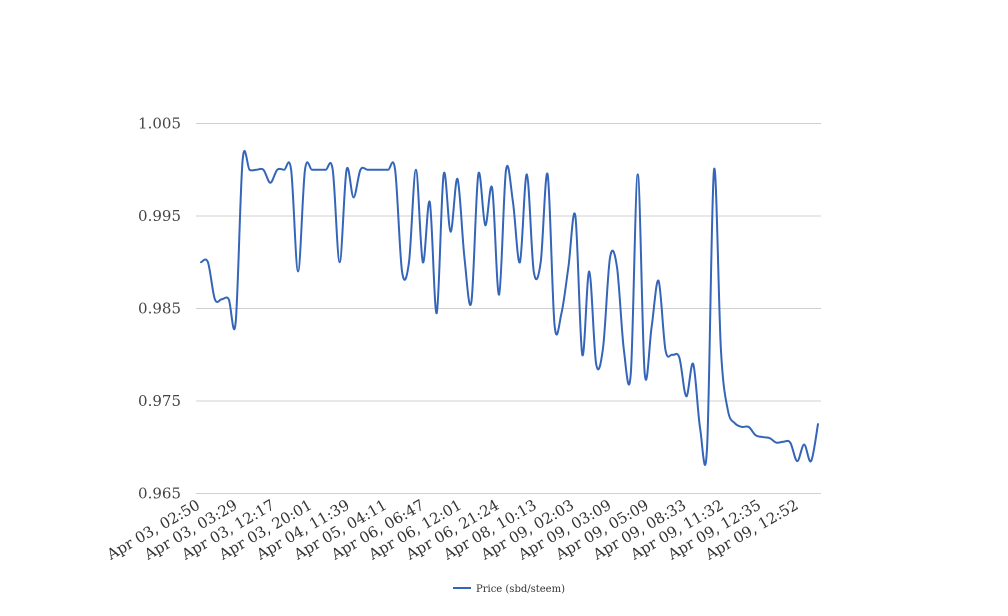 This screenshot has width=1008, height=616. I want to click on legend: Price (sbd/steem), so click(509, 589).